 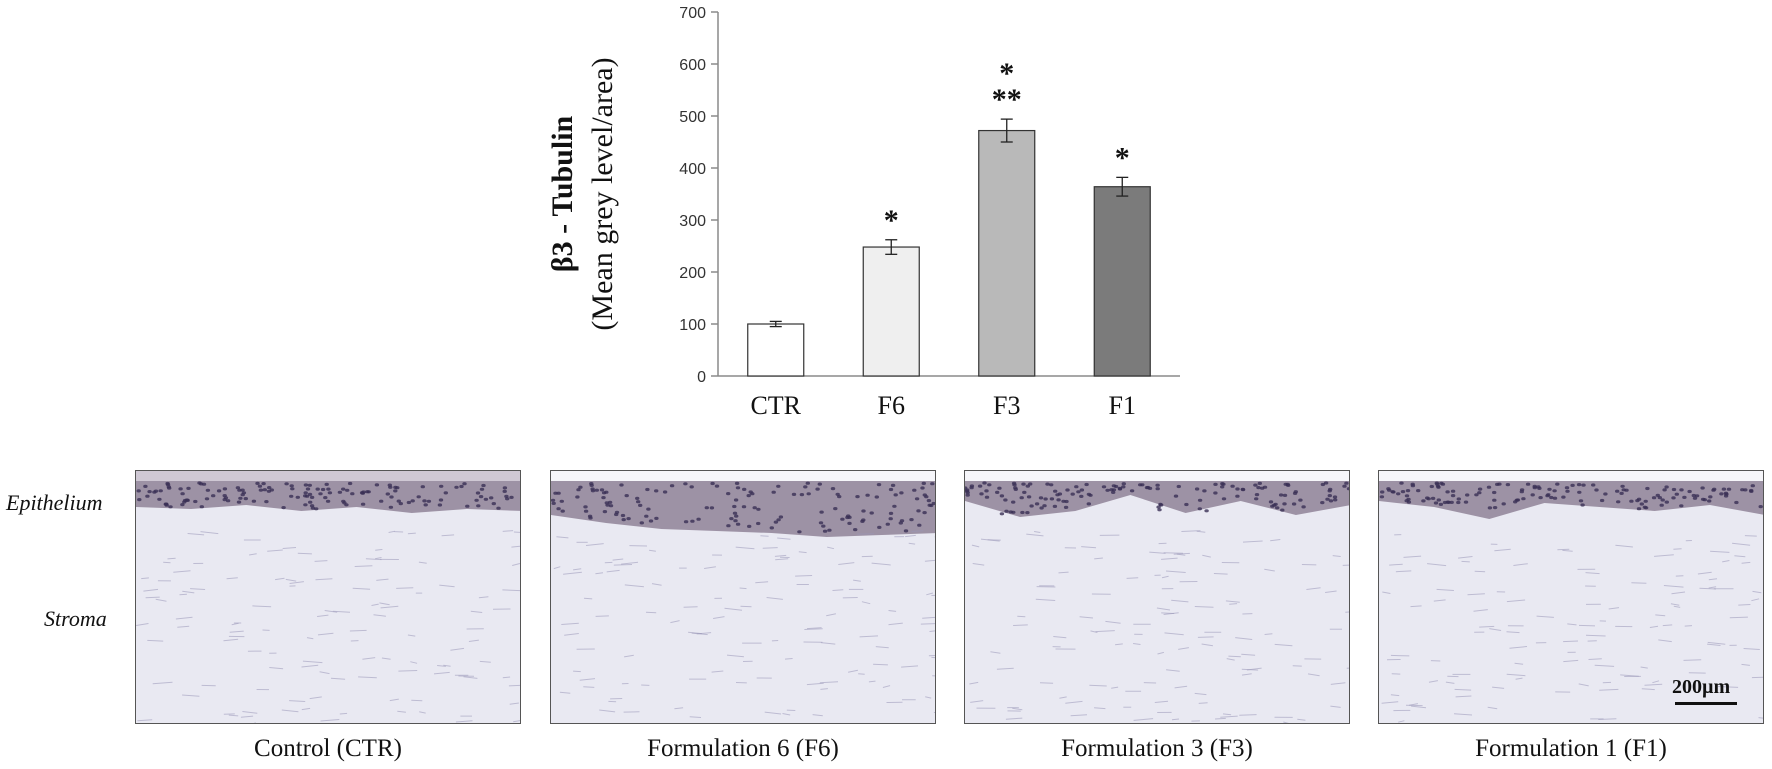 I want to click on y-tick-label: 400, so click(x=692, y=169).